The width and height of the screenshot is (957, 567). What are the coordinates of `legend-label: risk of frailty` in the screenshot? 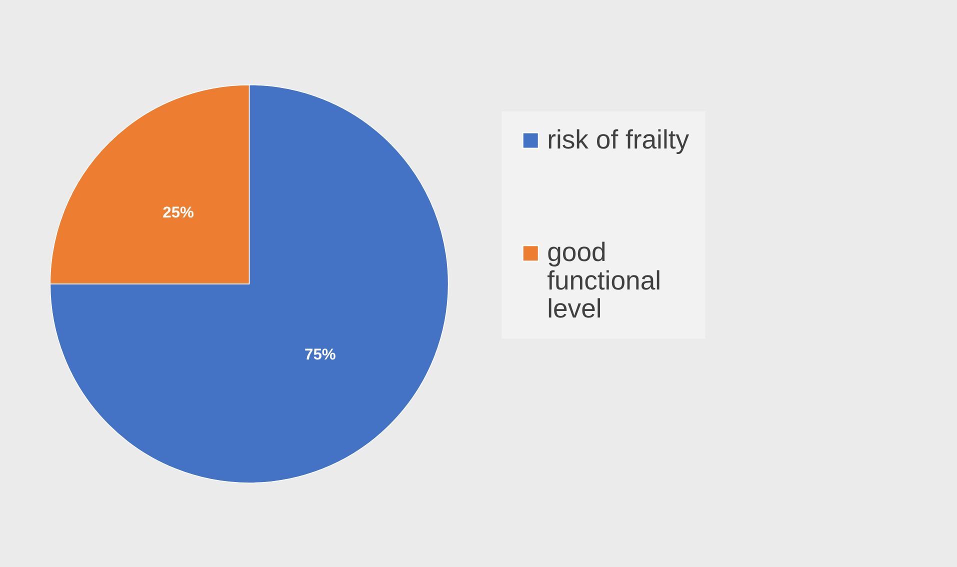 It's located at (618, 139).